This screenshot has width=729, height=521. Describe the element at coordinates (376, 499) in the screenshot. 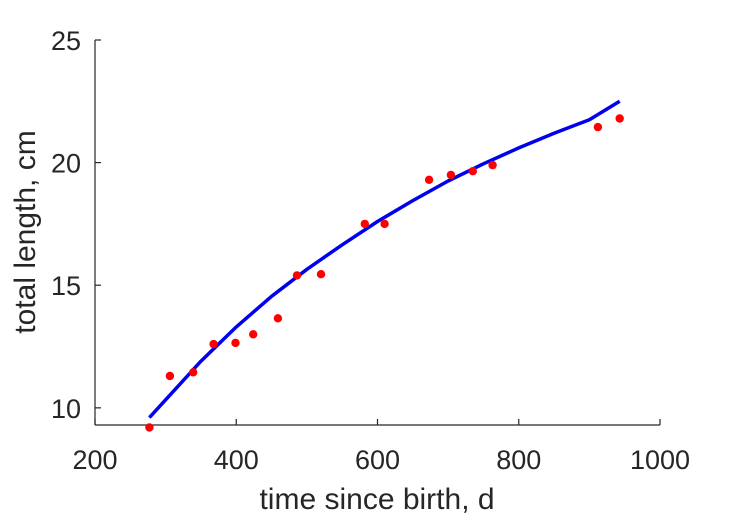

I see `x-axis-label: time since birth, d` at that location.